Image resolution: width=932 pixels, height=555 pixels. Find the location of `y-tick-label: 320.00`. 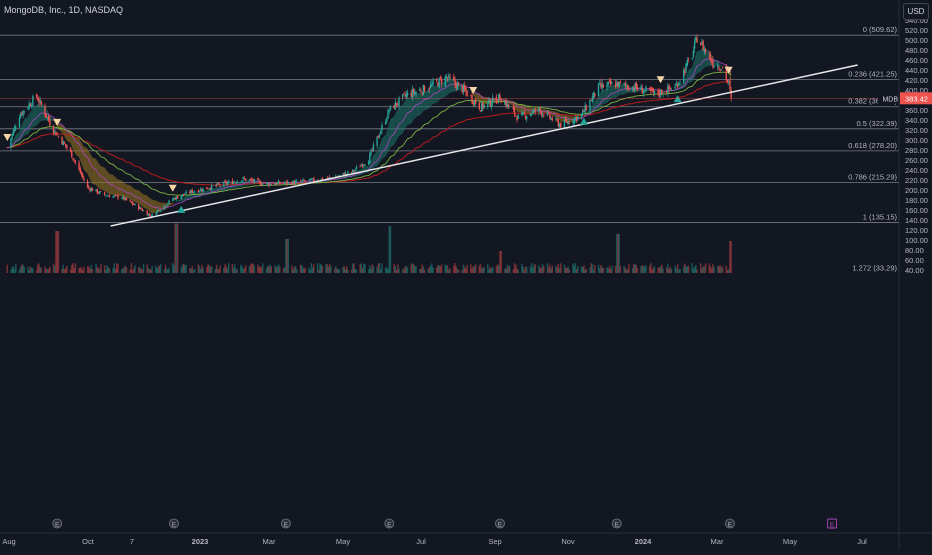

y-tick-label: 320.00 is located at coordinates (916, 130).